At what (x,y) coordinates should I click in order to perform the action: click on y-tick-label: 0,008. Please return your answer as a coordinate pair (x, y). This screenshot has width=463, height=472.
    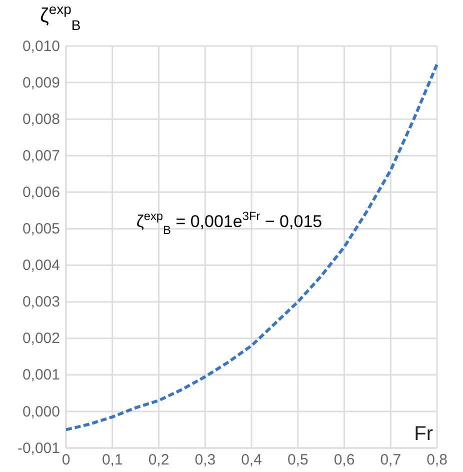
    Looking at the image, I should click on (41, 119).